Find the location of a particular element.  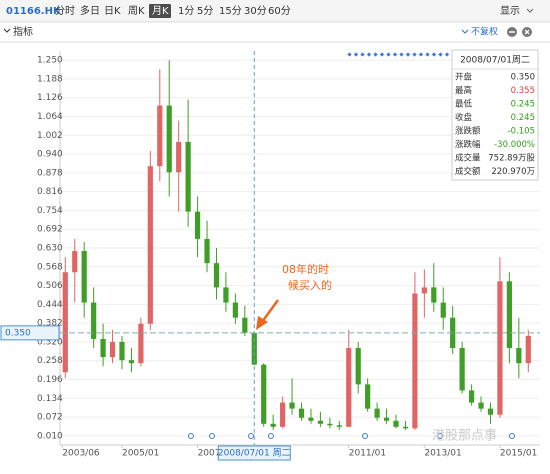

tab: 15分 is located at coordinates (230, 11).